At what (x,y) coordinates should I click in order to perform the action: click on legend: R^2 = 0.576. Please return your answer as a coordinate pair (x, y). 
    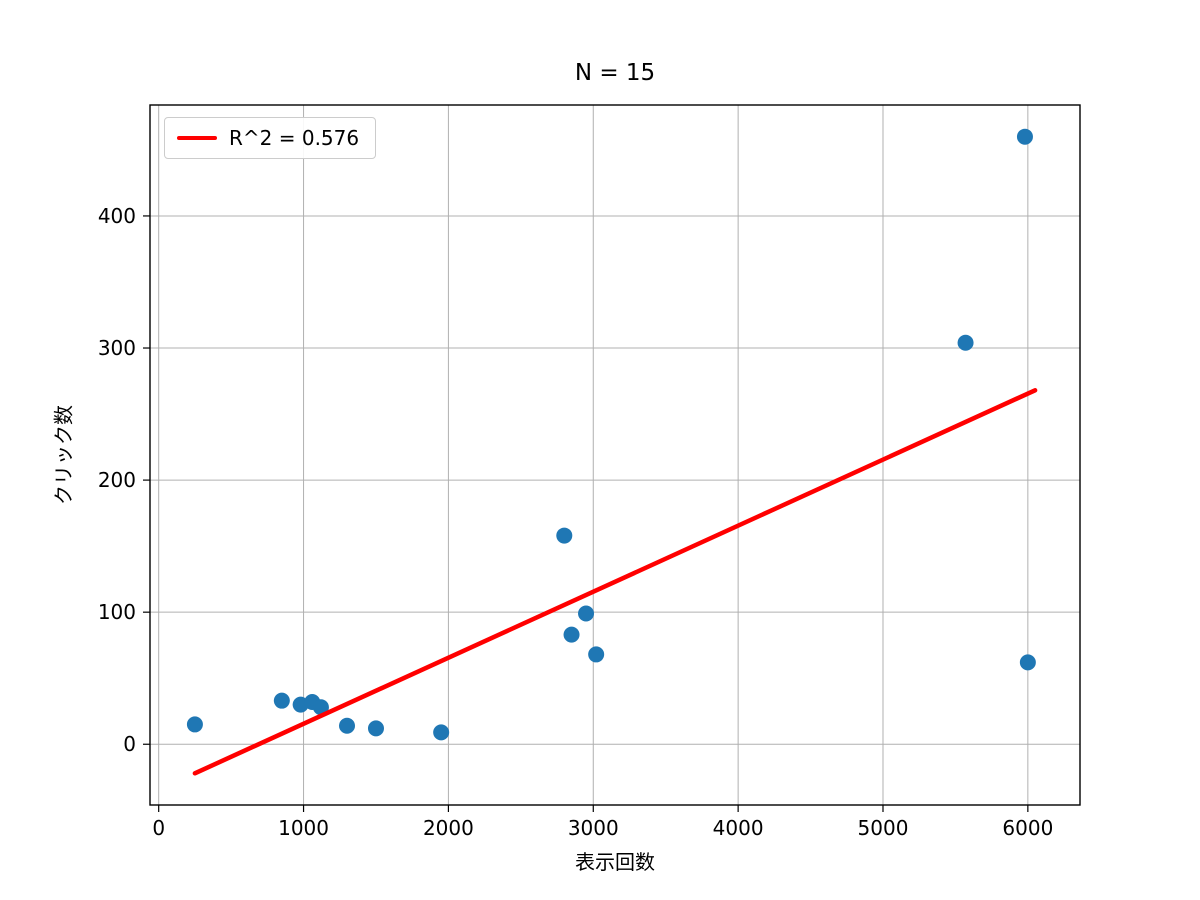
    Looking at the image, I should click on (270, 138).